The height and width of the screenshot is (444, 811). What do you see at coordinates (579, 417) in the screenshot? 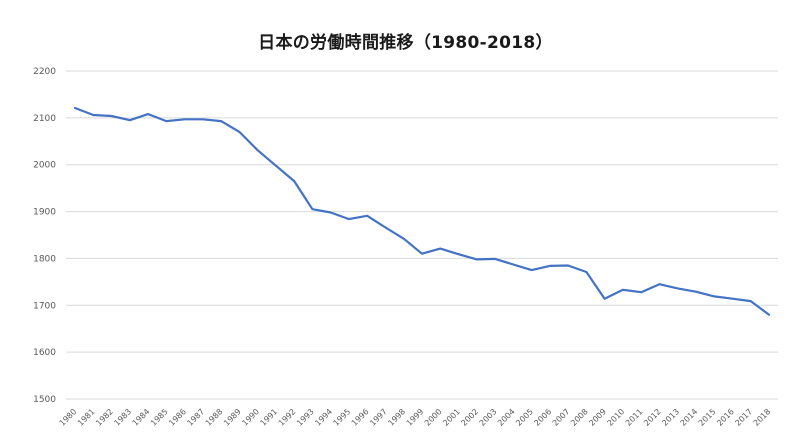
I see `x-tick-label: 2008` at bounding box center [579, 417].